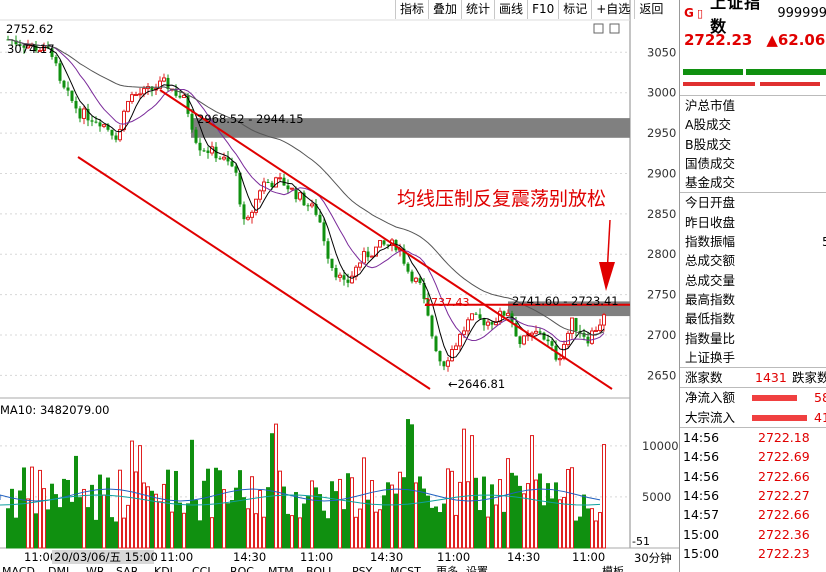 This screenshot has width=826, height=572. What do you see at coordinates (650, 9) in the screenshot?
I see `toolbar-button-7: 返回` at bounding box center [650, 9].